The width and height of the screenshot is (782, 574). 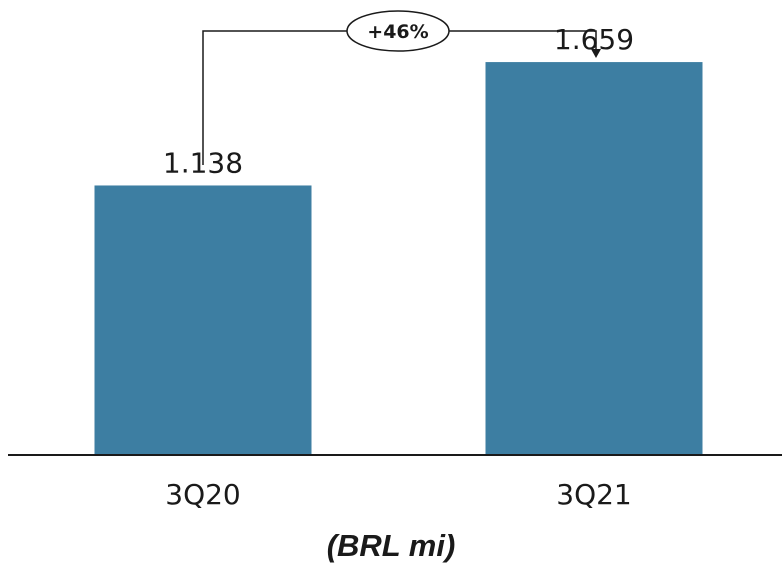 I want to click on growth-oval, so click(x=398, y=31).